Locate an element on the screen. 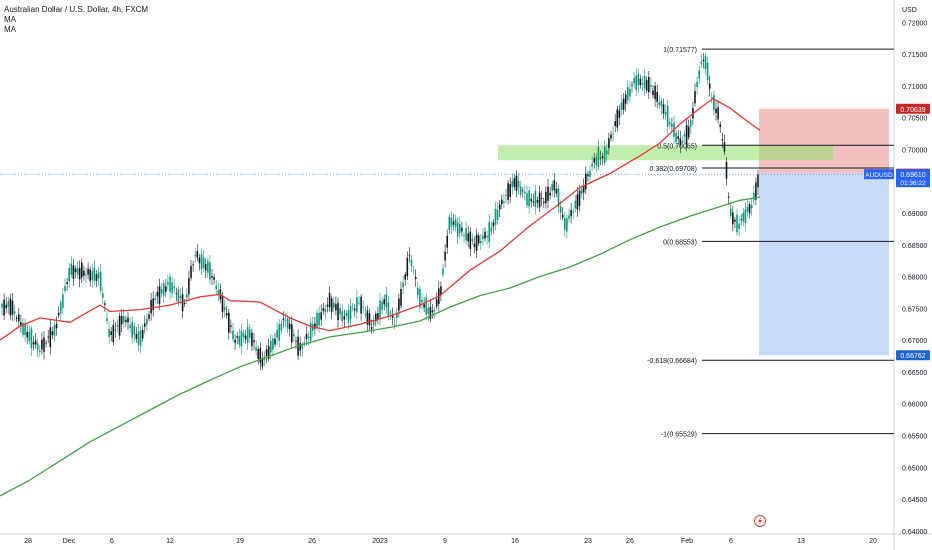  time-tick-label: 9 is located at coordinates (445, 541).